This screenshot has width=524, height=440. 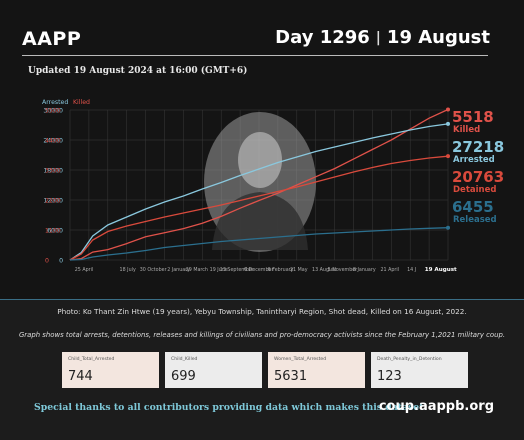 What do you see at coordinates (389, 270) in the screenshot?
I see `x-tick-label: 21 April` at bounding box center [389, 270].